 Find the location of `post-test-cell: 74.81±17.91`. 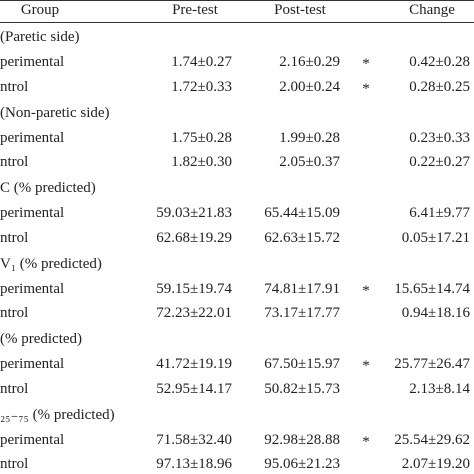

post-test-cell: 74.81±17.91 is located at coordinates (302, 288).